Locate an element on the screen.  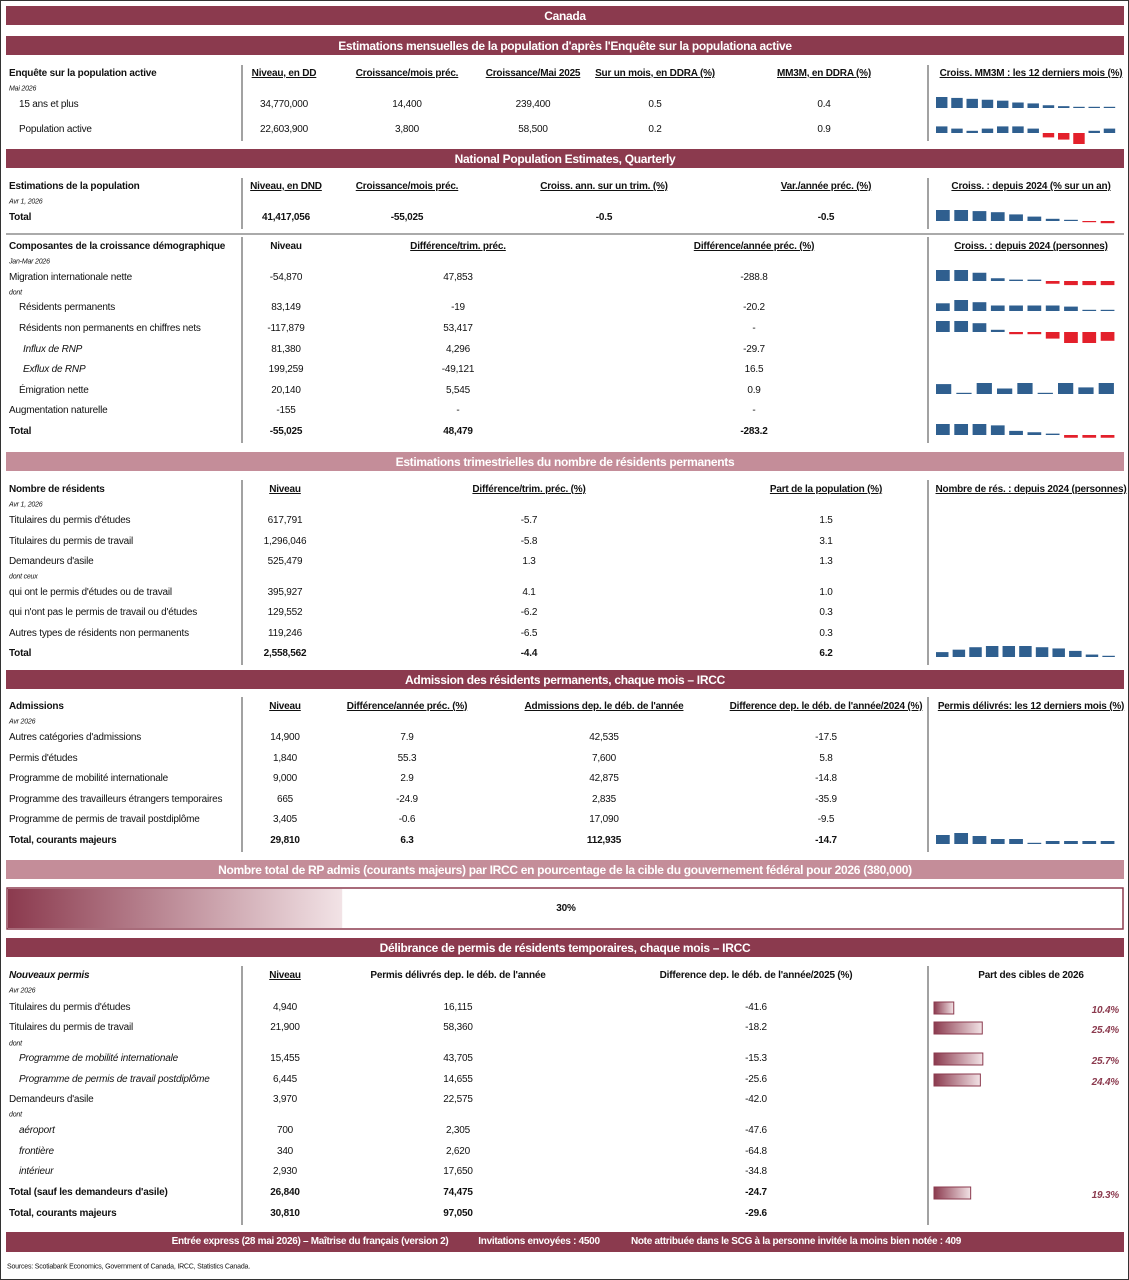
column-header: Croiss. : depuis 2024 (% sur un an) is located at coordinates (1031, 186).